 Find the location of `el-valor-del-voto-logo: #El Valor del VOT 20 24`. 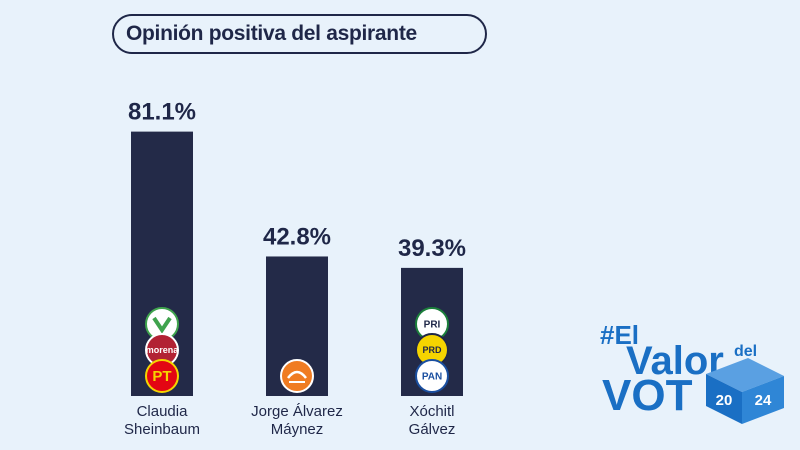

el-valor-del-voto-logo: #El Valor del VOT 20 24 is located at coordinates (692, 372).